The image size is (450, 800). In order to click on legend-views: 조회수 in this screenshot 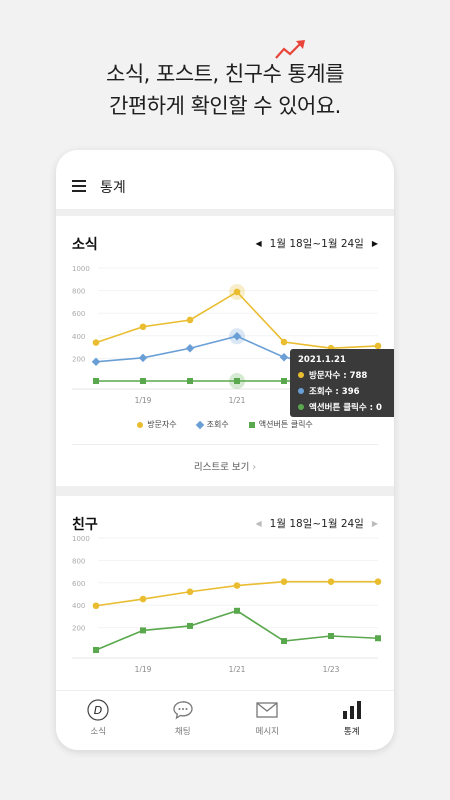, I will do `click(212, 424)`.